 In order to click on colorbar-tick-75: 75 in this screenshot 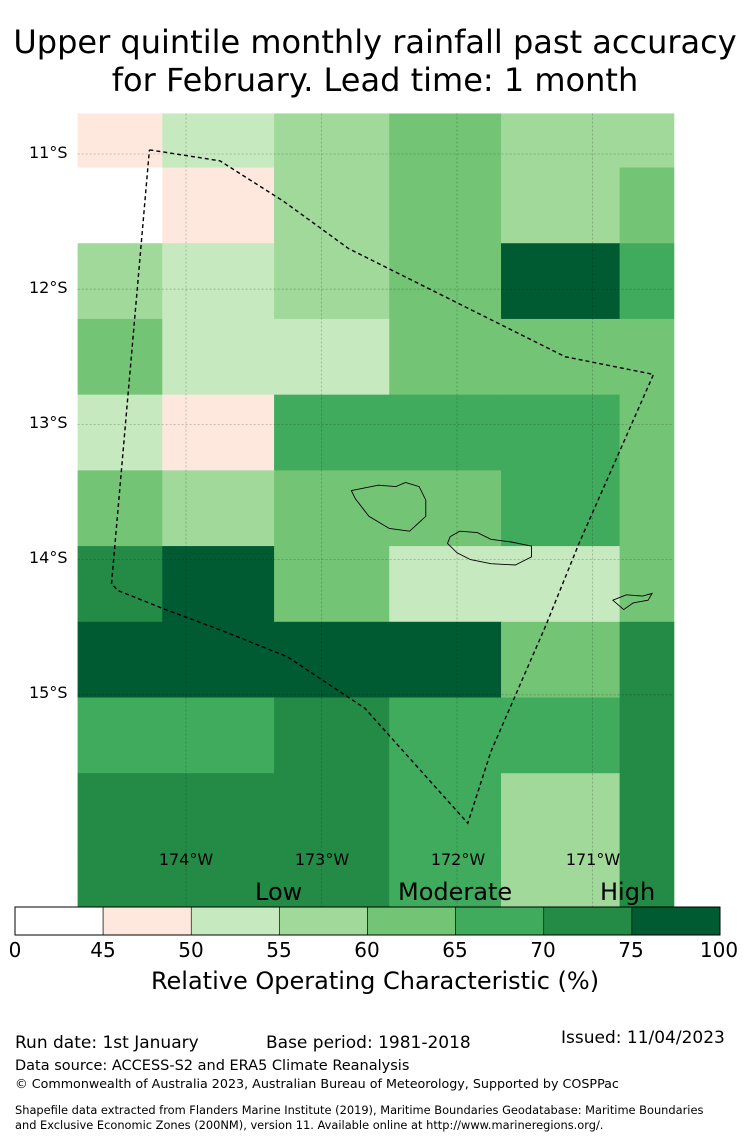, I will do `click(631, 950)`.